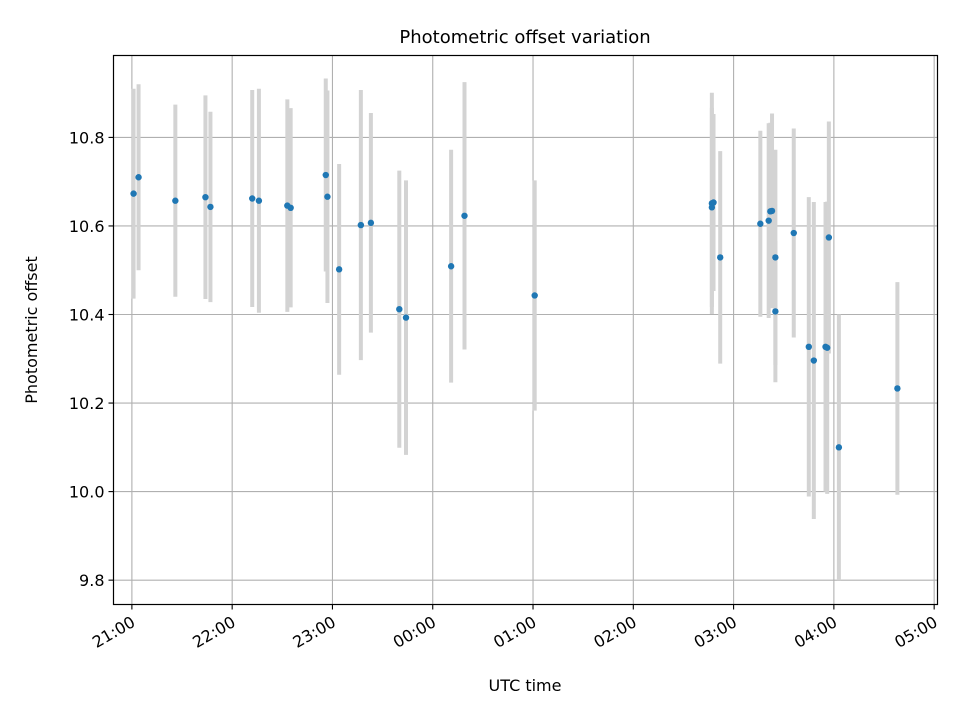 The image size is (960, 720). I want to click on x-tick-label: 05:00, so click(915, 632).